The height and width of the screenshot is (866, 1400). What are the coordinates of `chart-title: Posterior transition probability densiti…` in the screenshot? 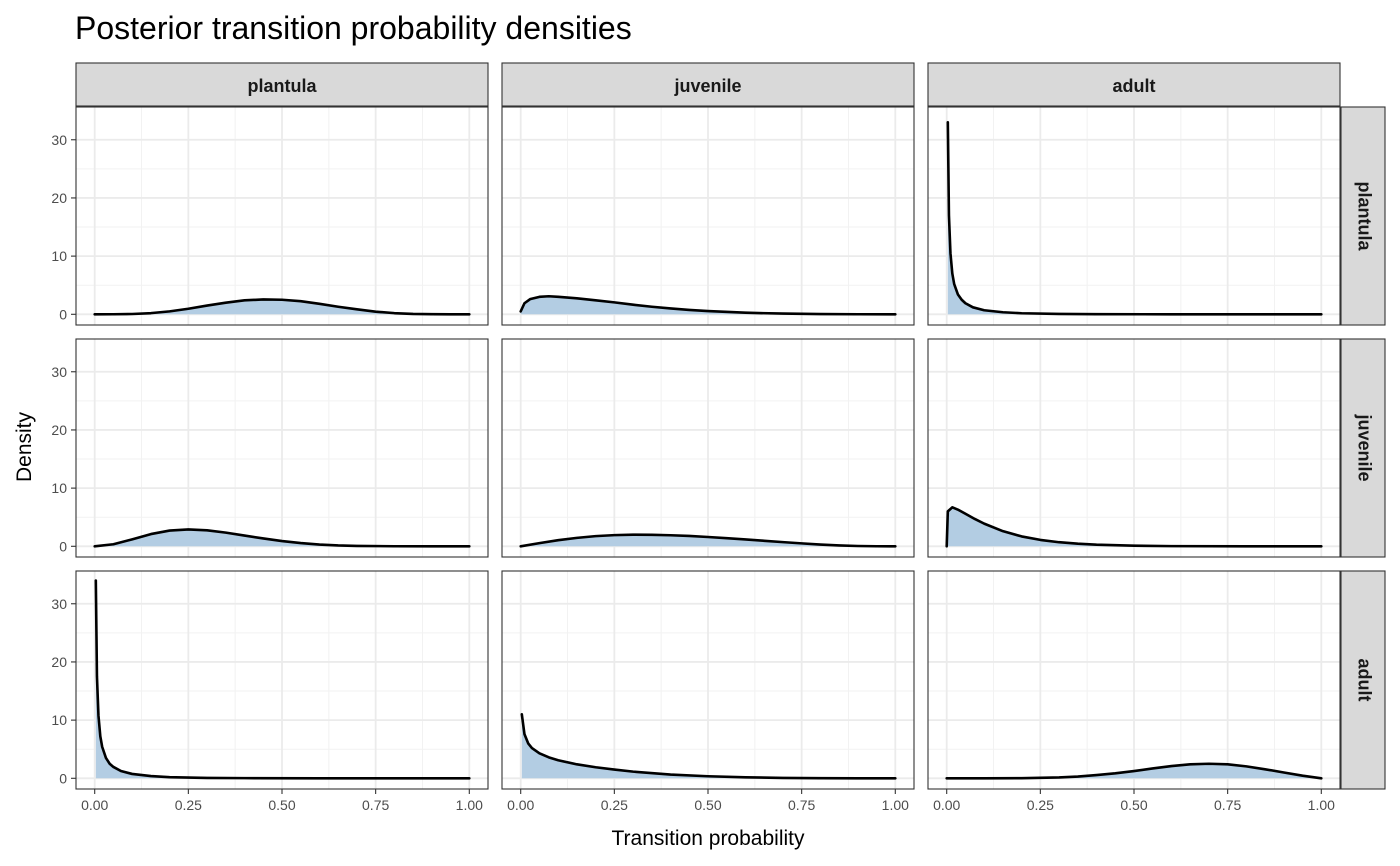 It's located at (353, 28).